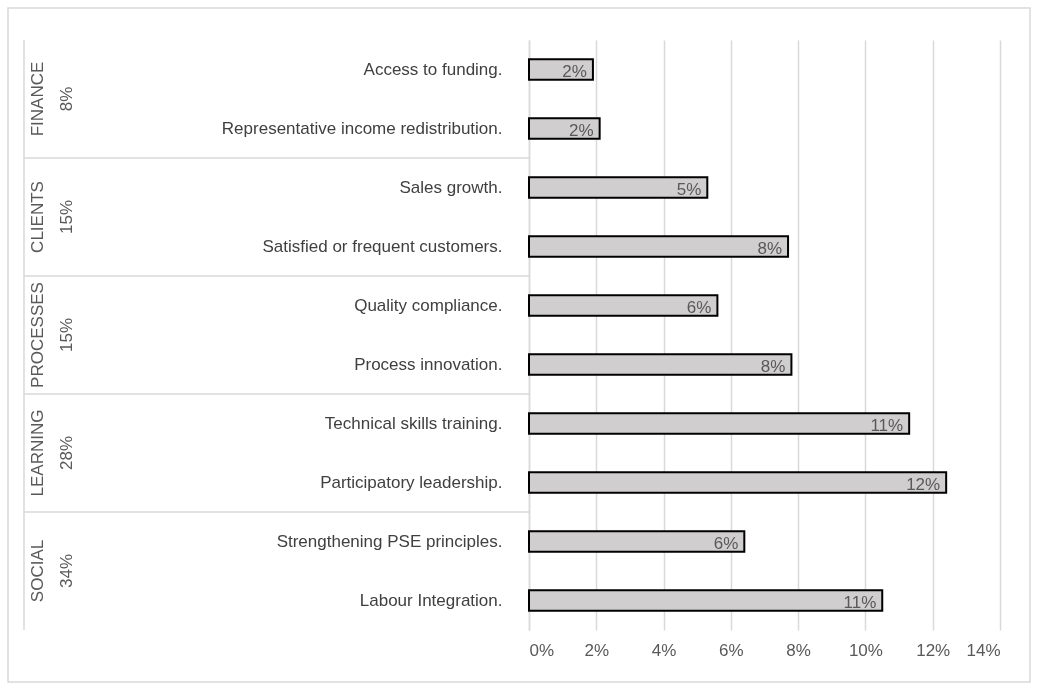 The height and width of the screenshot is (689, 1038). I want to click on text: SOCIAL, so click(37, 571).